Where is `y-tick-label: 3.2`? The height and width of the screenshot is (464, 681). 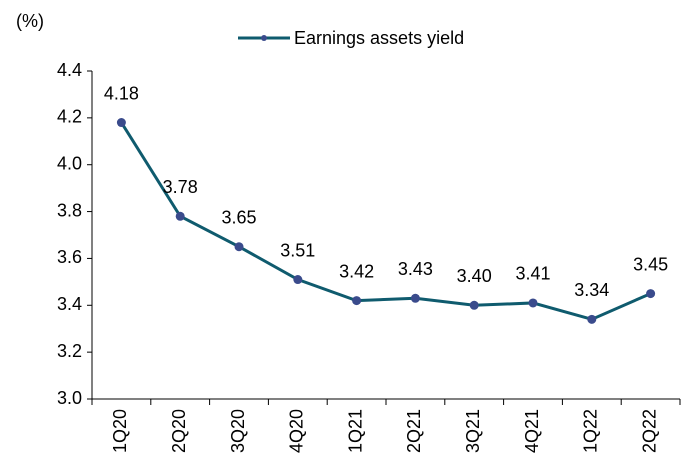
y-tick-label: 3.2 is located at coordinates (69, 351).